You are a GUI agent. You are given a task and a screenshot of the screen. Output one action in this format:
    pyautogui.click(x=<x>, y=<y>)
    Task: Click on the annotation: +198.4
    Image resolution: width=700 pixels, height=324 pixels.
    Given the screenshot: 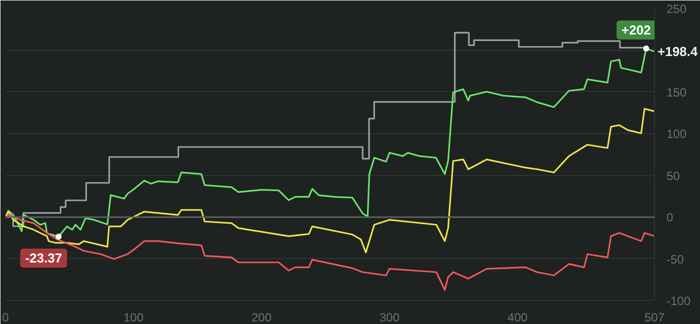 What is the action you would take?
    pyautogui.click(x=678, y=52)
    